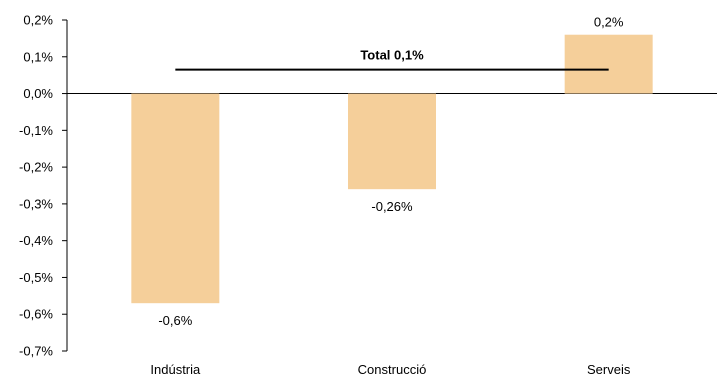  Describe the element at coordinates (175, 320) in the screenshot. I see `data-label: -0,6%` at that location.